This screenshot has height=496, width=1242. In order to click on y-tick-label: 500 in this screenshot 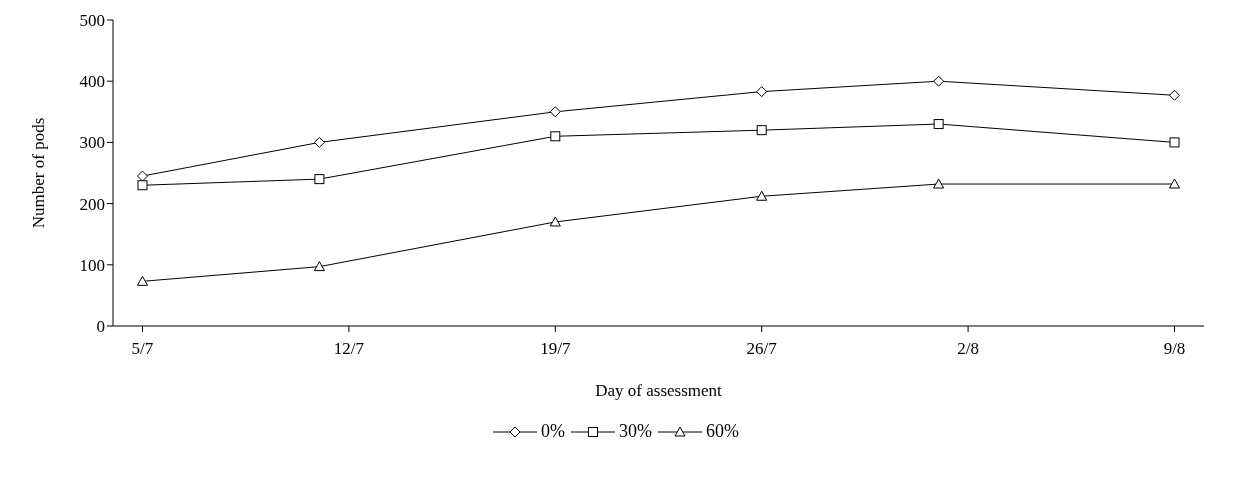, I will do `click(92, 21)`.